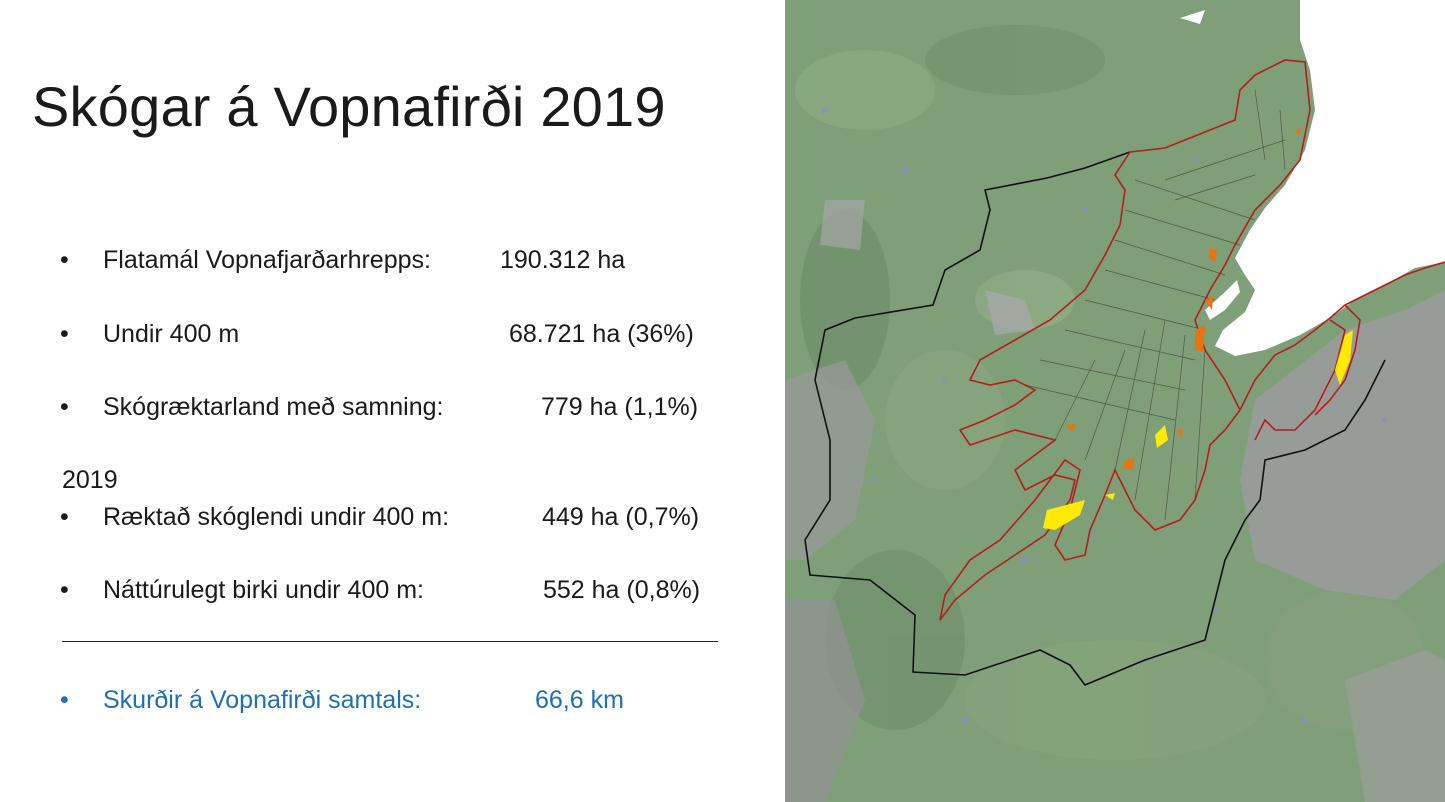  What do you see at coordinates (621, 517) in the screenshot?
I see `stat-value: 449 ha (0,7%)` at bounding box center [621, 517].